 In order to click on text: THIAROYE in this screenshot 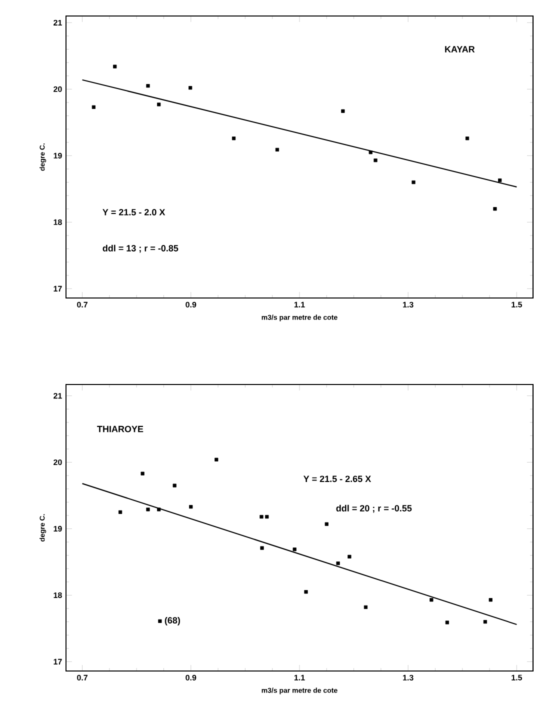, I will do `click(120, 429)`.